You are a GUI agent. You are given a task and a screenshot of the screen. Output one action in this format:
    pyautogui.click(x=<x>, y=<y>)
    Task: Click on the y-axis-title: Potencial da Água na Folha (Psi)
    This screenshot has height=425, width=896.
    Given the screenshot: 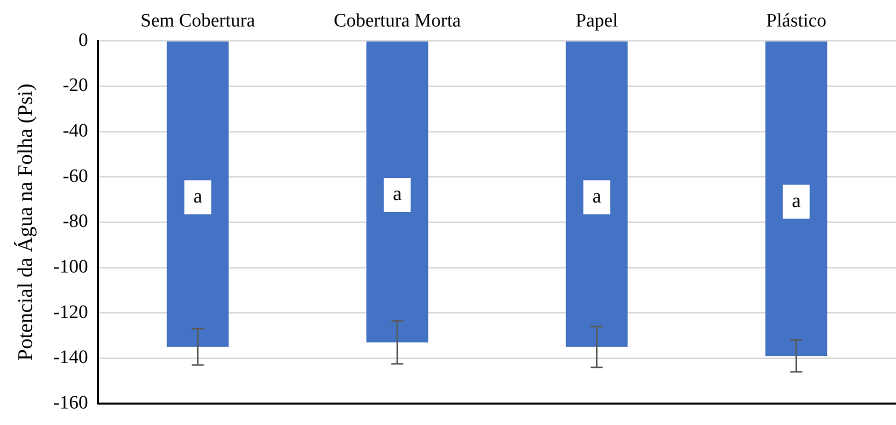 What is the action you would take?
    pyautogui.click(x=25, y=222)
    